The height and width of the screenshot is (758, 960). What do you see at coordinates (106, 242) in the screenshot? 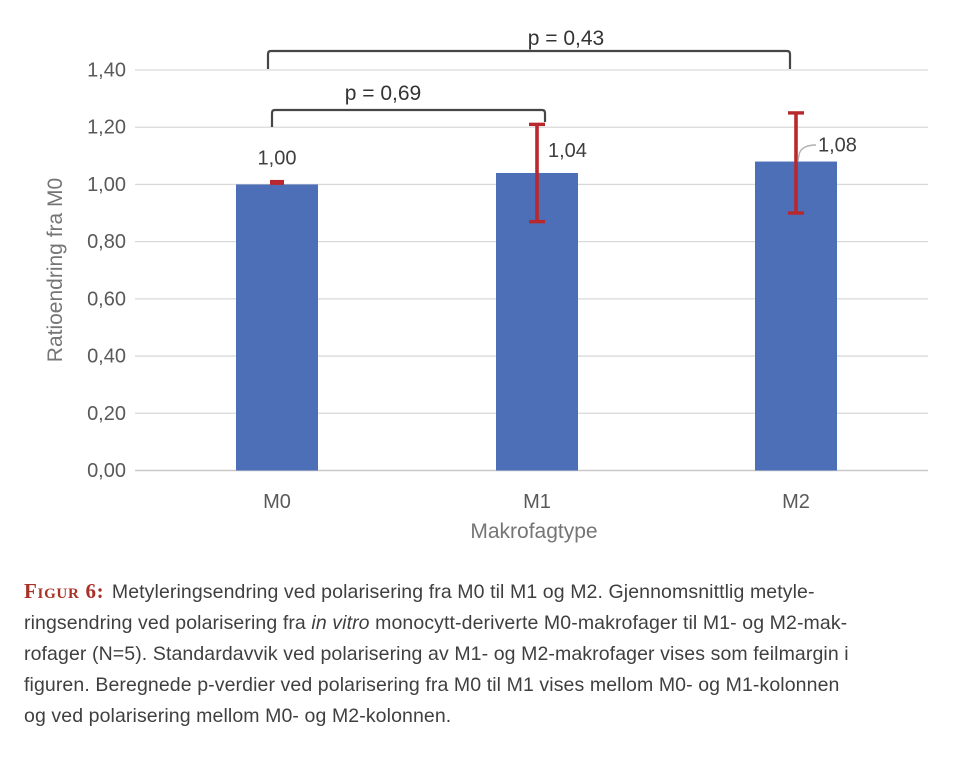
I see `y-tick-label: 0,80` at bounding box center [106, 242].